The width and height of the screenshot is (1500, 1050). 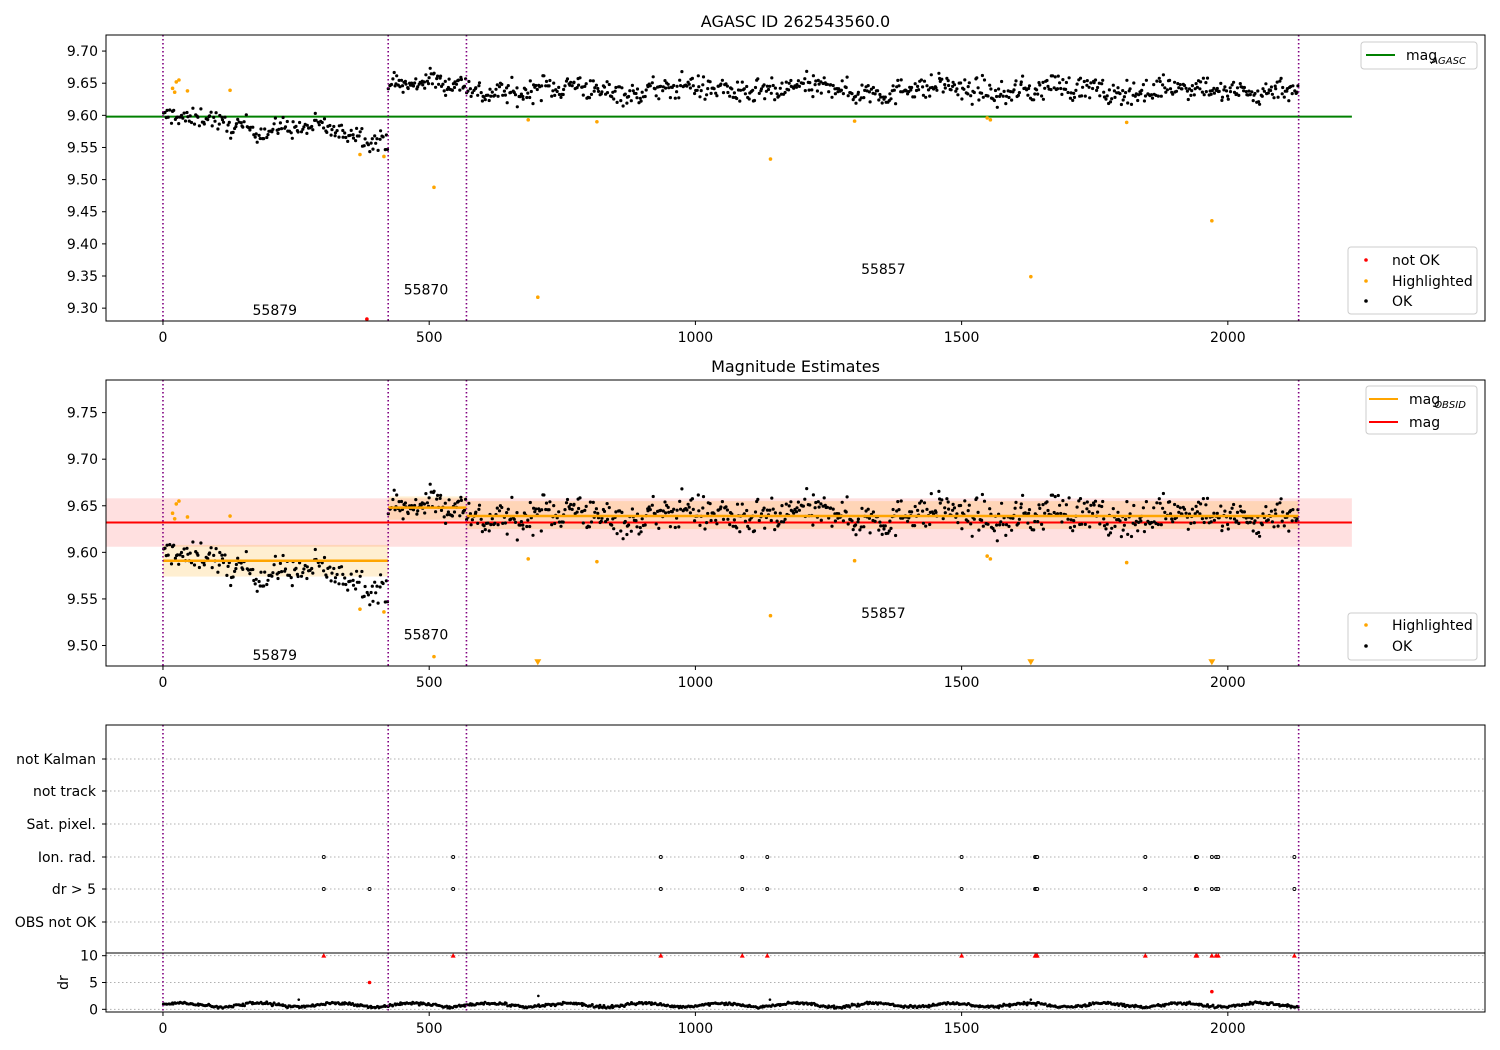 What do you see at coordinates (82, 414) in the screenshot?
I see `y-tick-label: 9.75` at bounding box center [82, 414].